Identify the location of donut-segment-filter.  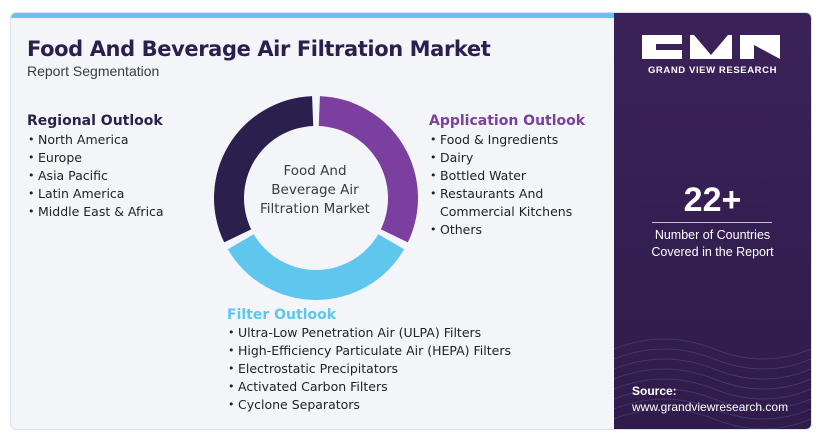
(316, 267).